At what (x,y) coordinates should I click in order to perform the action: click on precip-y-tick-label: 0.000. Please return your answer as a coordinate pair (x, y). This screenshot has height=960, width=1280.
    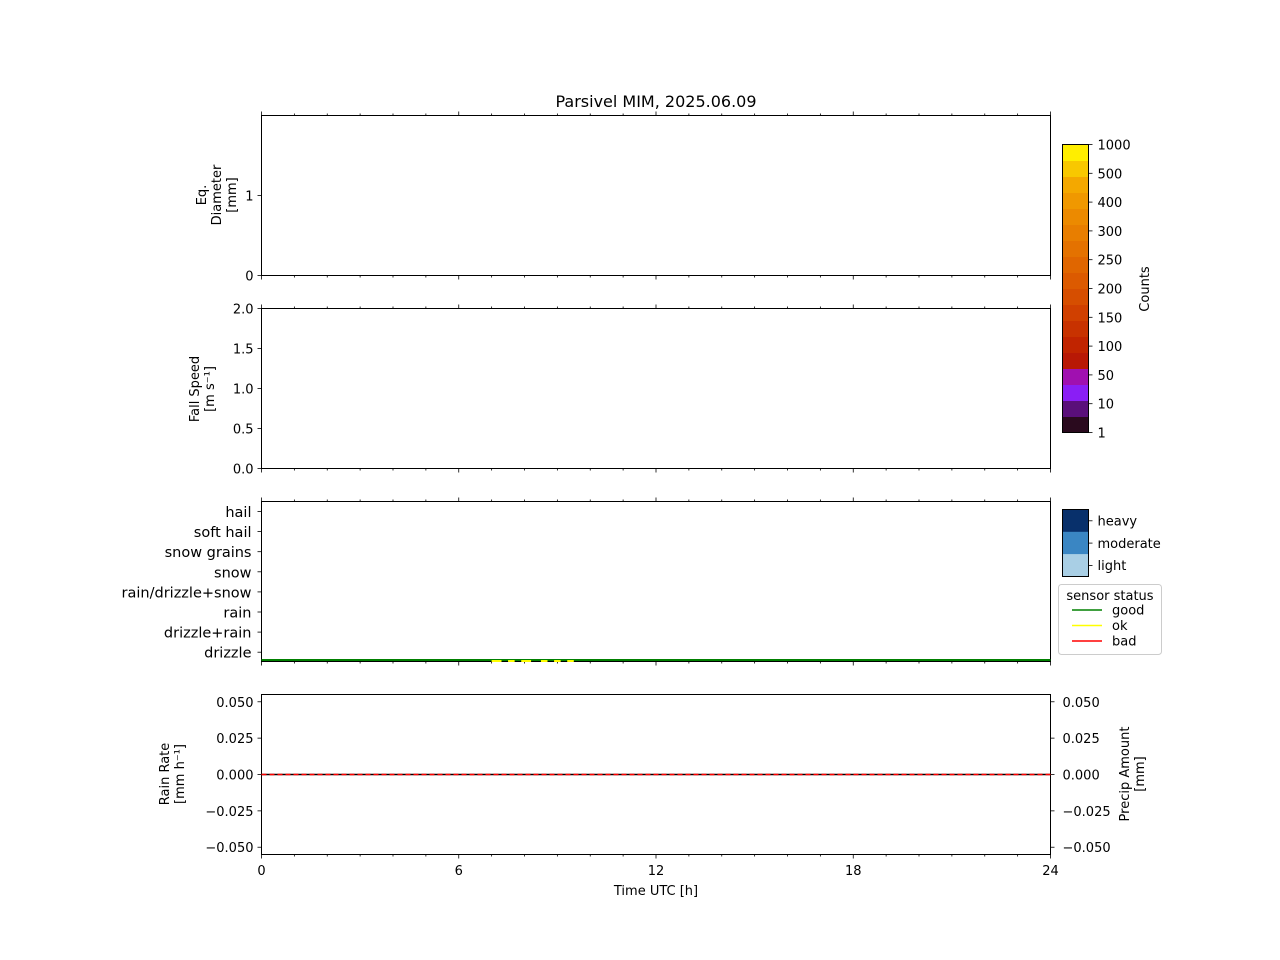
    Looking at the image, I should click on (1081, 776).